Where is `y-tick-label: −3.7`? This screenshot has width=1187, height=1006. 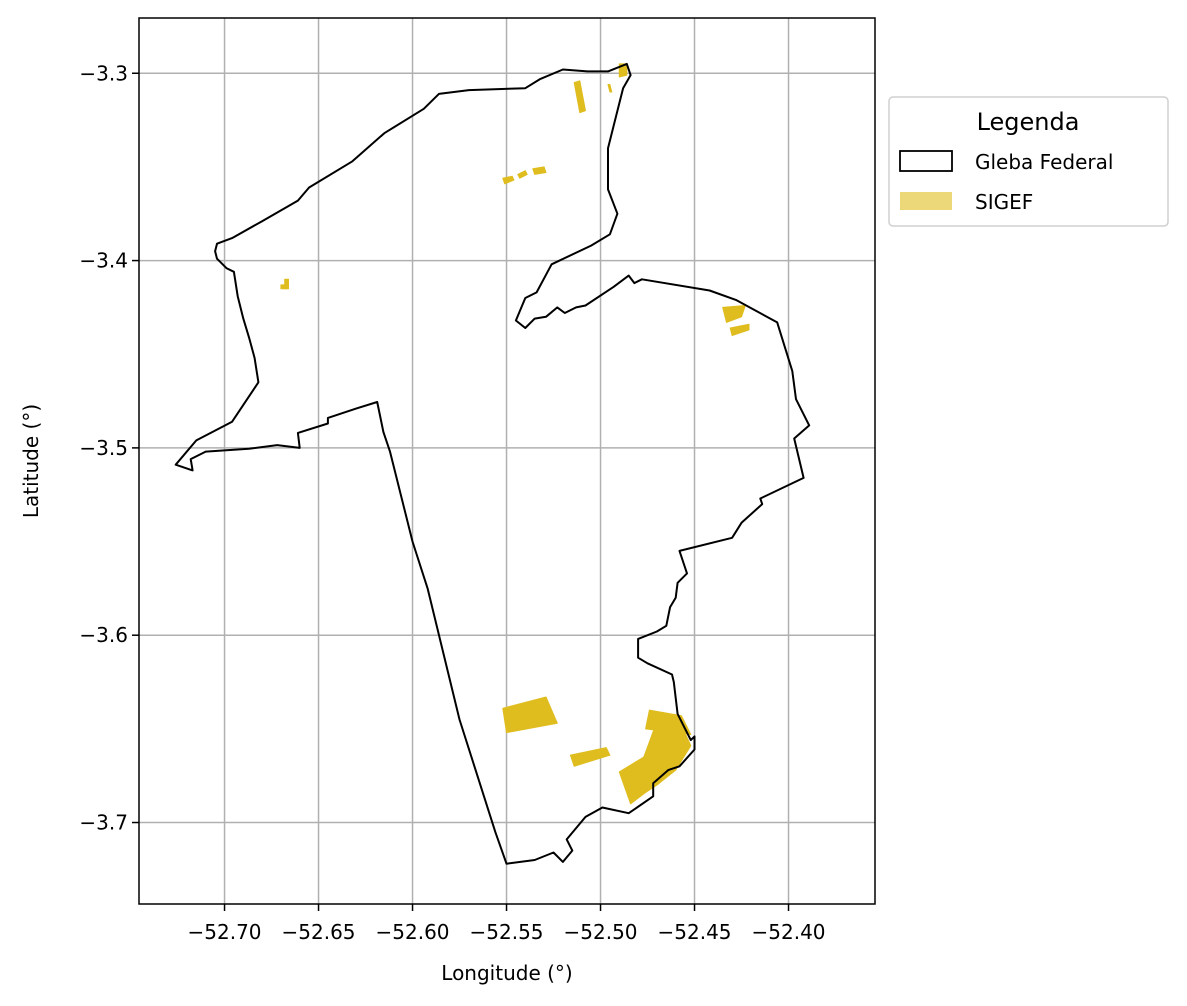
y-tick-label: −3.7 is located at coordinates (103, 823).